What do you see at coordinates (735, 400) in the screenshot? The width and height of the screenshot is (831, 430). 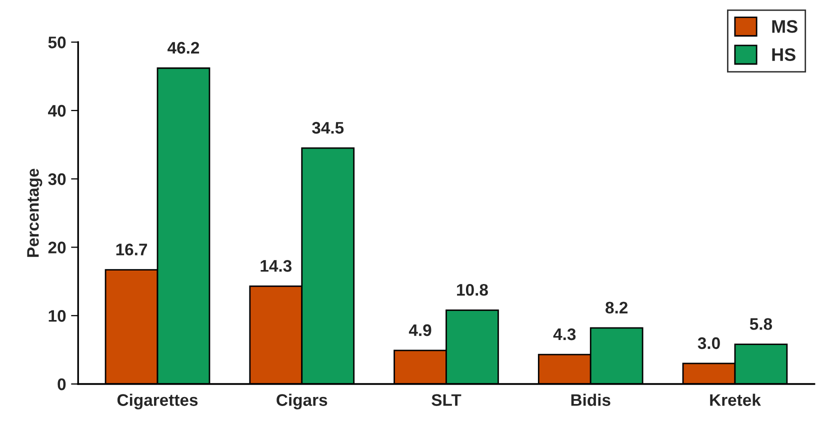 I see `x-tick-label: Kretek` at bounding box center [735, 400].